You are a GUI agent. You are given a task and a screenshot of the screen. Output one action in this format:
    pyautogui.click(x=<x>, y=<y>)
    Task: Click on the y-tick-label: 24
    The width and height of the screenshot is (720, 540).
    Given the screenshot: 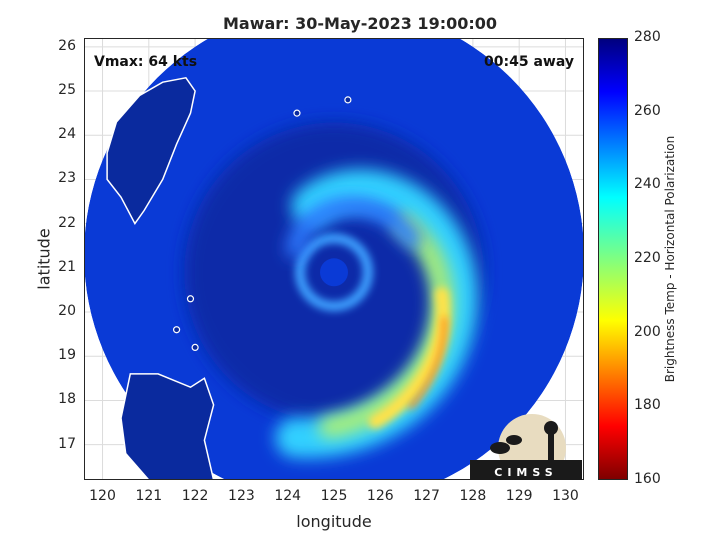 What is the action you would take?
    pyautogui.click(x=67, y=134)
    